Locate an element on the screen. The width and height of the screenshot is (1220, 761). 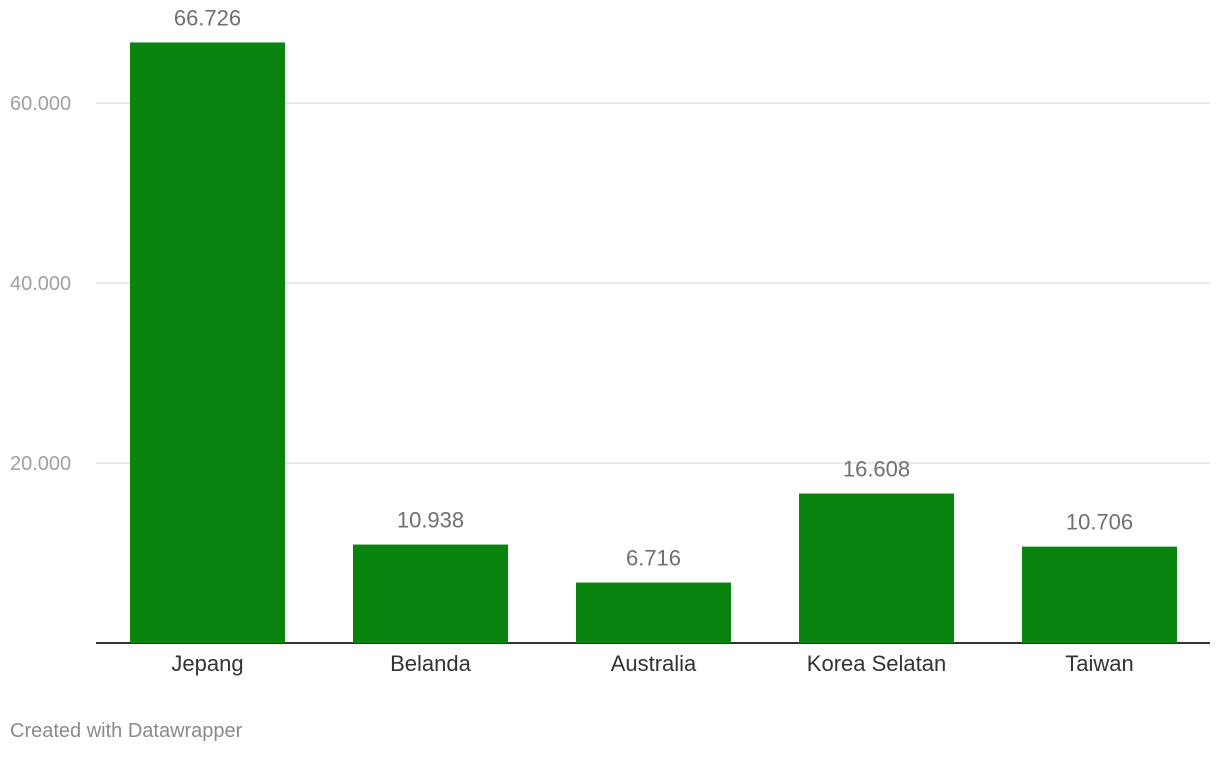
y-tick-label: 20.000 is located at coordinates (40, 464).